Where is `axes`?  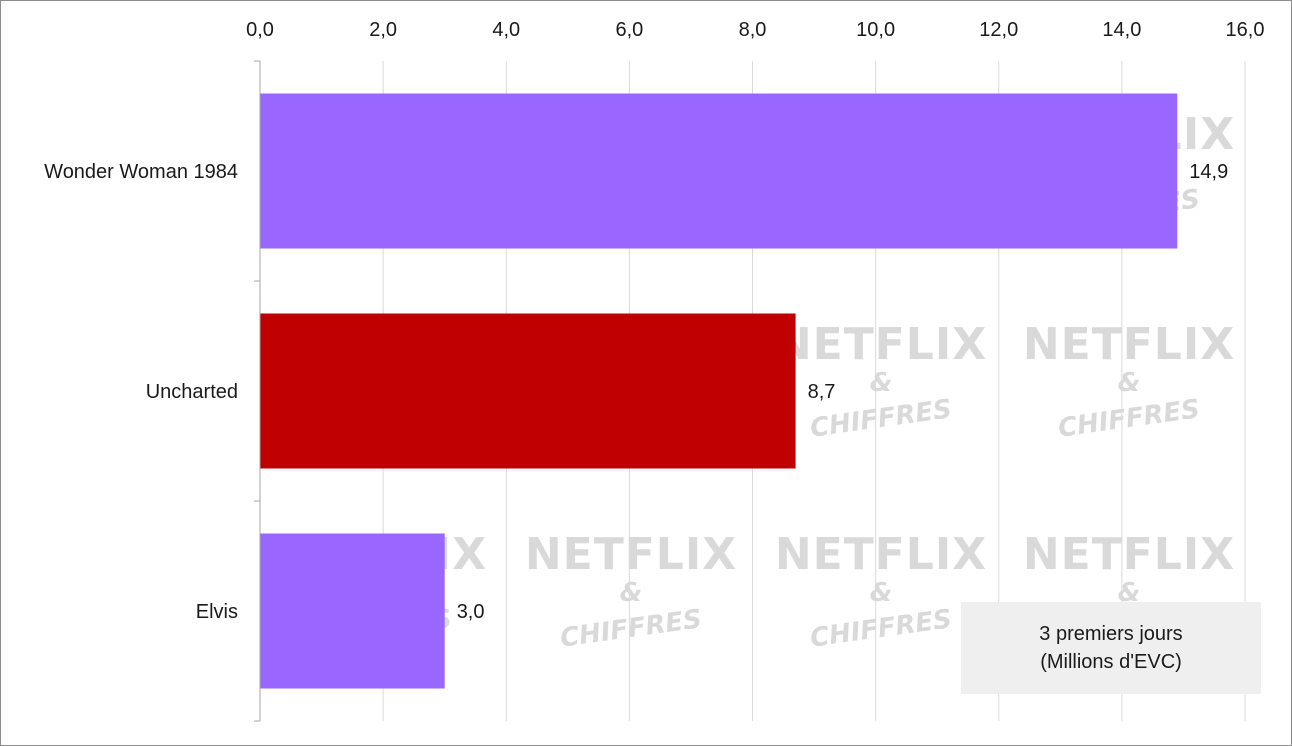
axes is located at coordinates (257, 391).